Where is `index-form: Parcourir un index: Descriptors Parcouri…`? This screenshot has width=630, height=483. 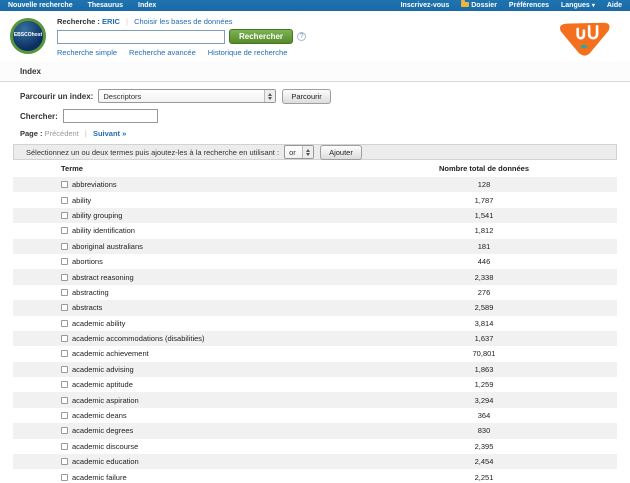
index-form: Parcourir un index: Descriptors Parcouri… is located at coordinates (315, 102).